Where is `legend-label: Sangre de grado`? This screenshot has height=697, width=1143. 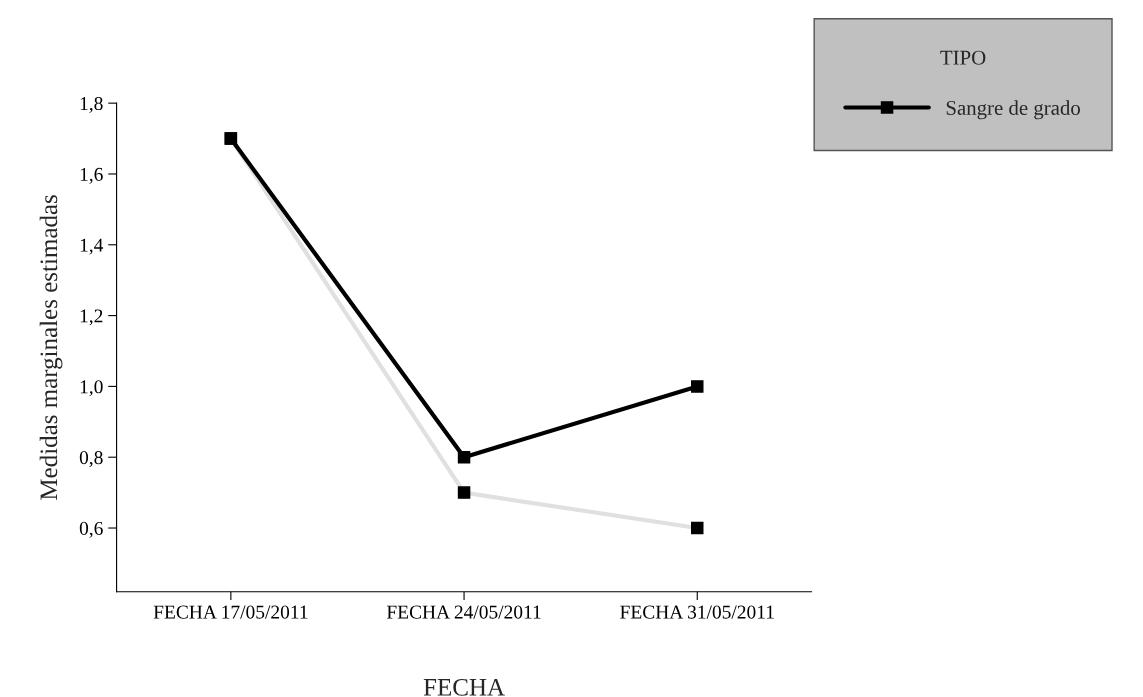 legend-label: Sangre de grado is located at coordinates (1013, 110).